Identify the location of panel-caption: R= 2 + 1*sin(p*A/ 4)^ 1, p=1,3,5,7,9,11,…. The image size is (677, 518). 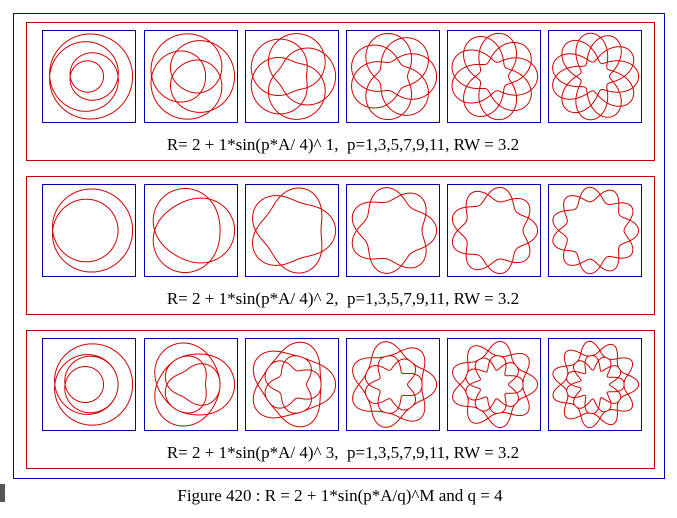
(343, 144).